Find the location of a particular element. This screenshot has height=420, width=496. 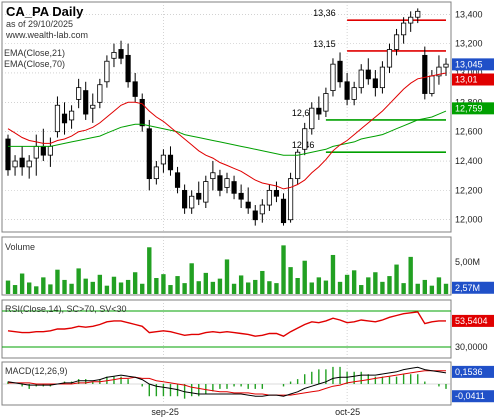

x-tick-label: oct-25 is located at coordinates (347, 412).